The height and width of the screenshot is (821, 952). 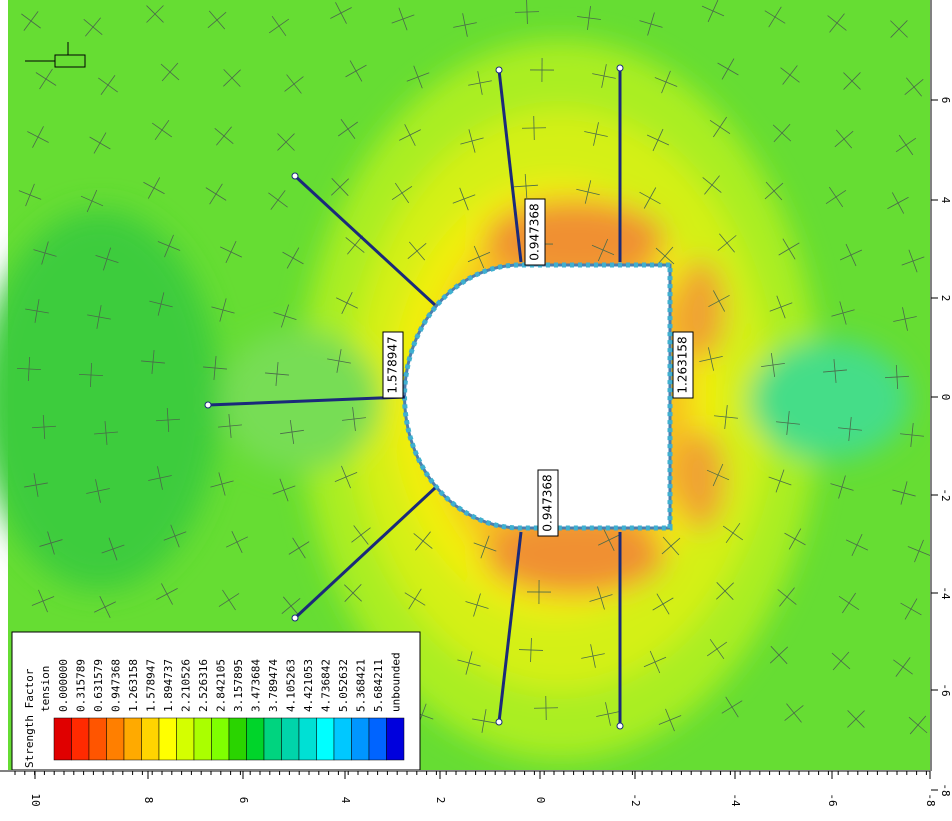 I want to click on y-tick-label: 2, so click(x=945, y=298).